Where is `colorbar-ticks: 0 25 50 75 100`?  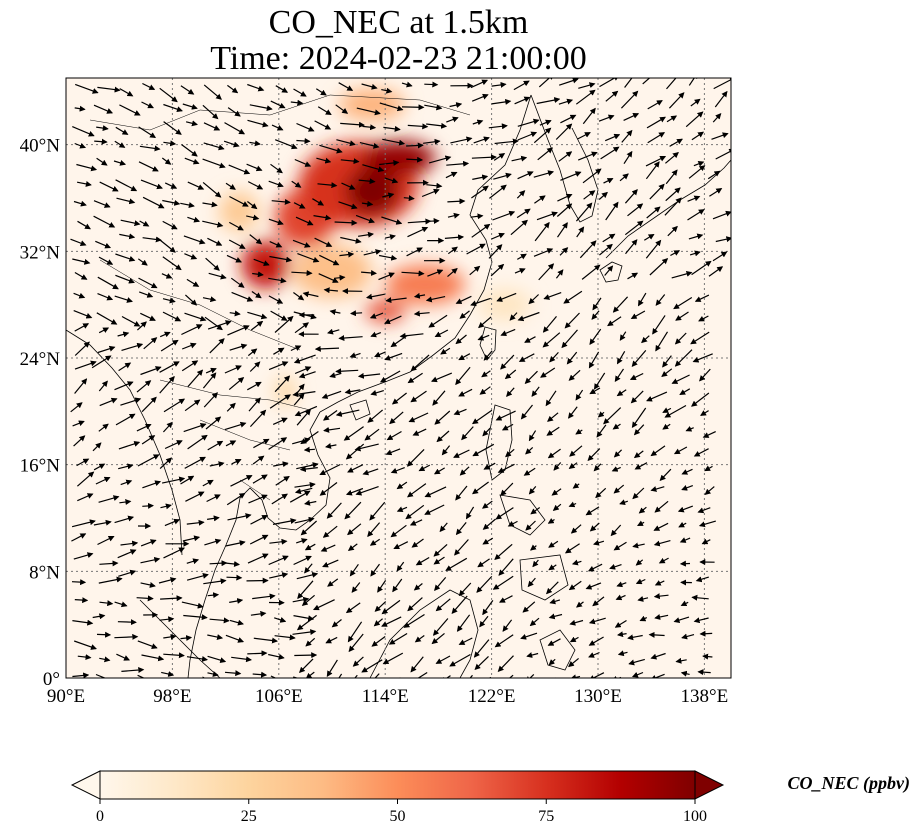
colorbar-ticks: 0 25 50 75 100 is located at coordinates (401, 812).